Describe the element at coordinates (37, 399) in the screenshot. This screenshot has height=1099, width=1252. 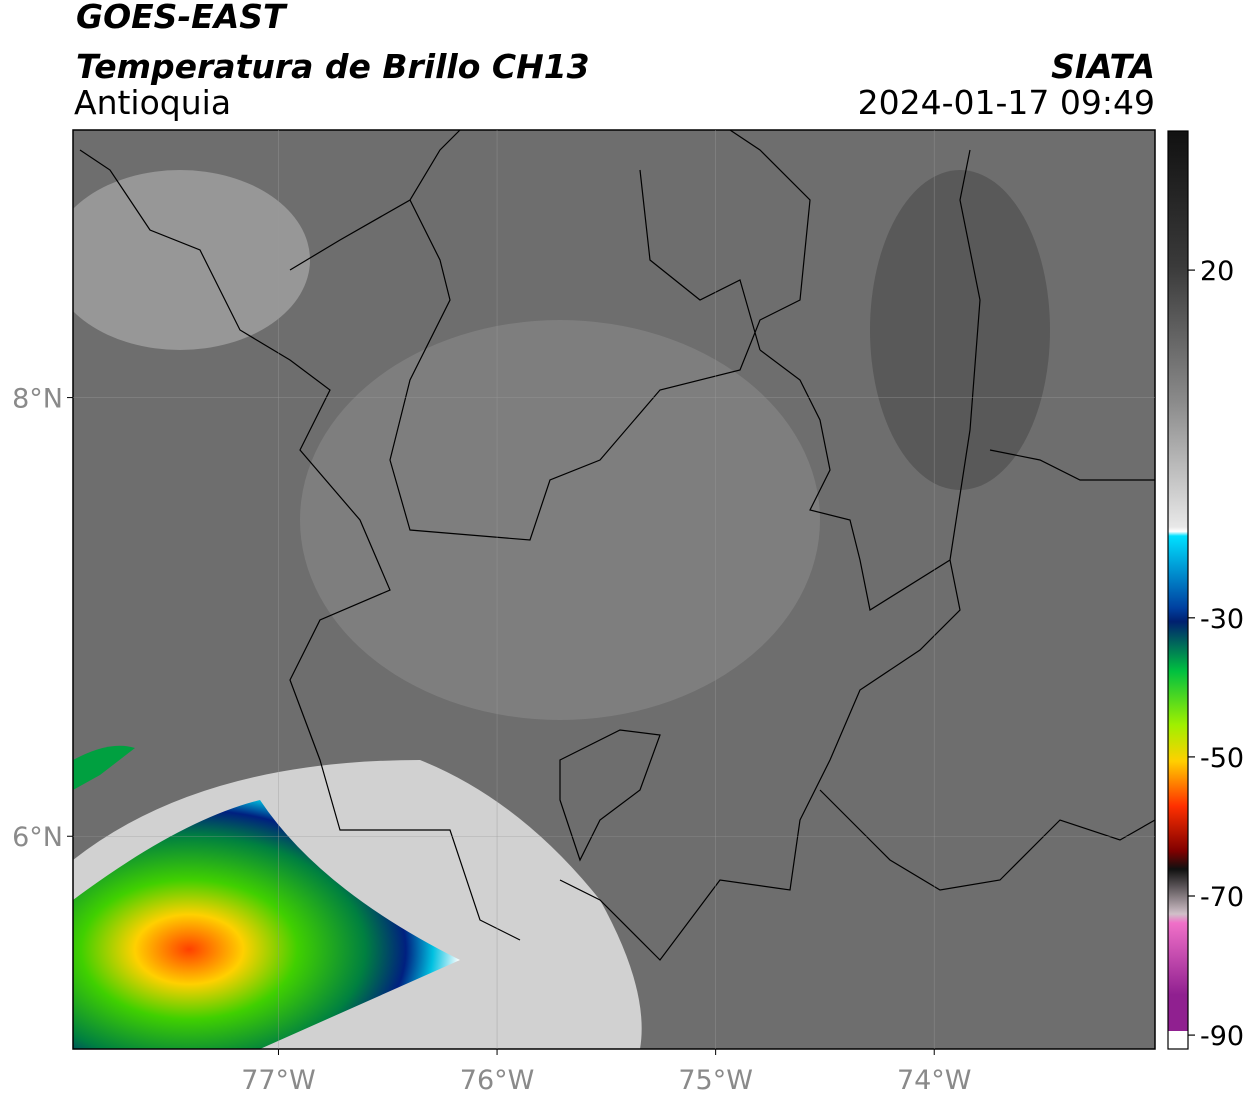
I see `y-tick-label: 8°N` at that location.